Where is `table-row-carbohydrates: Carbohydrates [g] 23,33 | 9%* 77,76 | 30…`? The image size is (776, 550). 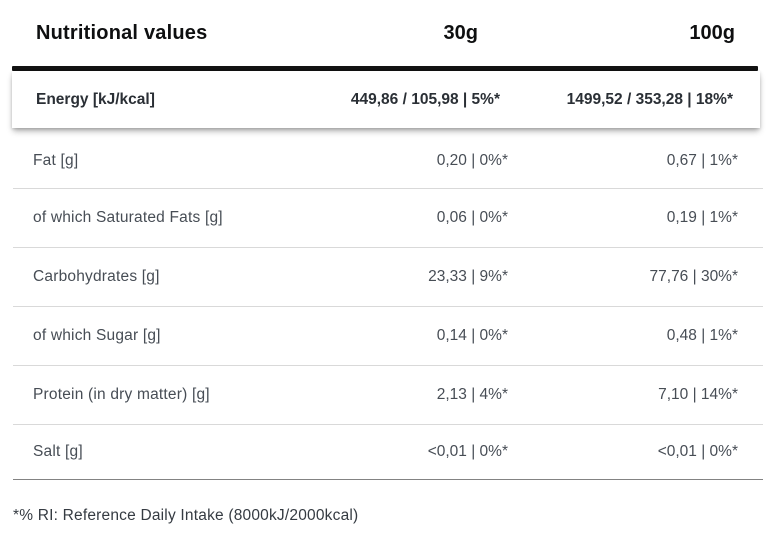
table-row-carbohydrates: Carbohydrates [g] 23,33 | 9%* 77,76 | 30… is located at coordinates (388, 277).